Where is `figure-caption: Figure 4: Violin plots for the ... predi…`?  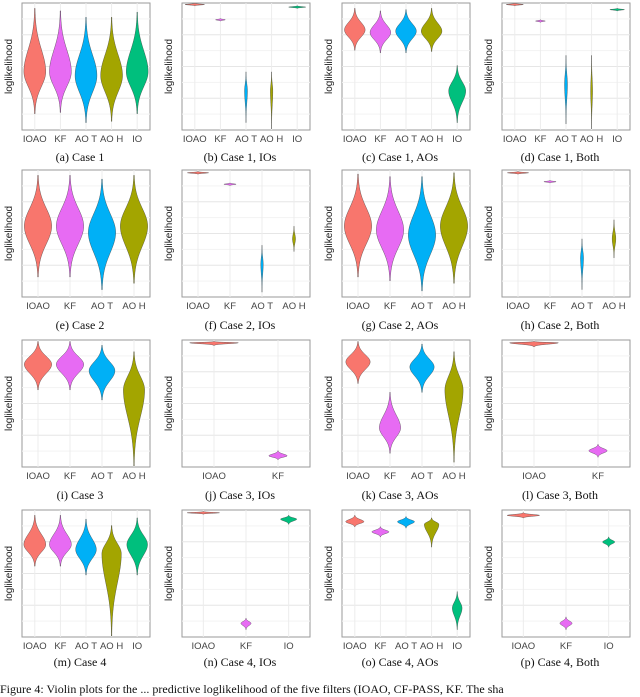 figure-caption: Figure 4: Violin plots for the ... predi… is located at coordinates (252, 689).